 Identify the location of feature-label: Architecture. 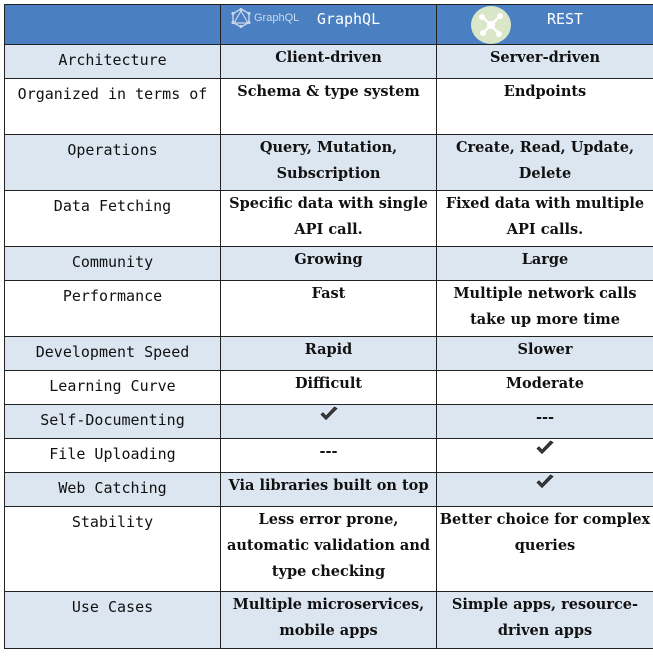
(112, 61).